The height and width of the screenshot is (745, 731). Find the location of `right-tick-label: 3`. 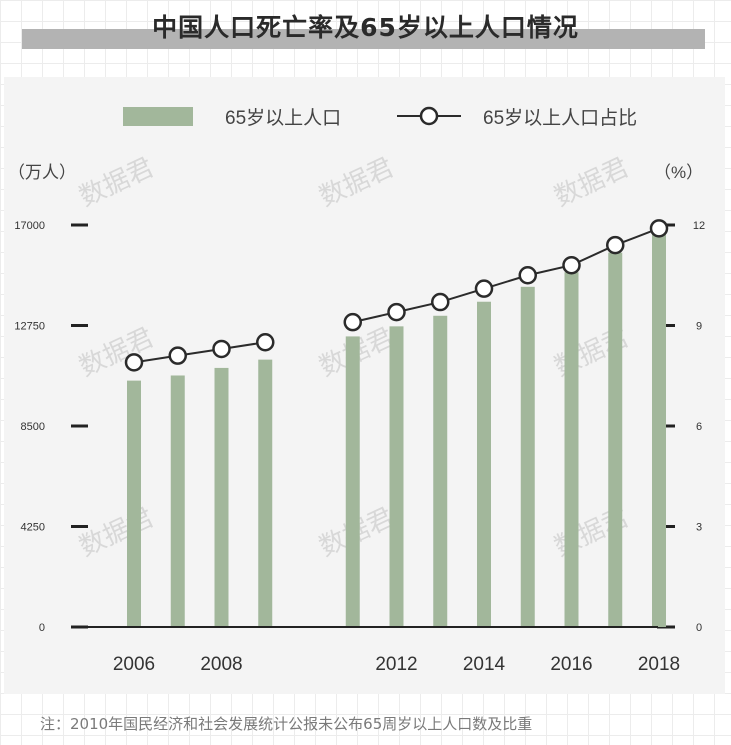

right-tick-label: 3 is located at coordinates (699, 528).